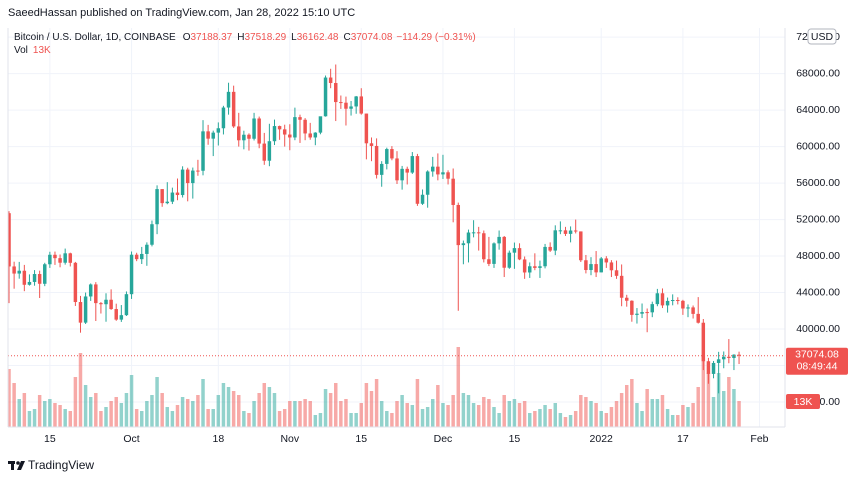 The image size is (860, 481). Describe the element at coordinates (131, 439) in the screenshot. I see `x-tick-label: Oct` at that location.